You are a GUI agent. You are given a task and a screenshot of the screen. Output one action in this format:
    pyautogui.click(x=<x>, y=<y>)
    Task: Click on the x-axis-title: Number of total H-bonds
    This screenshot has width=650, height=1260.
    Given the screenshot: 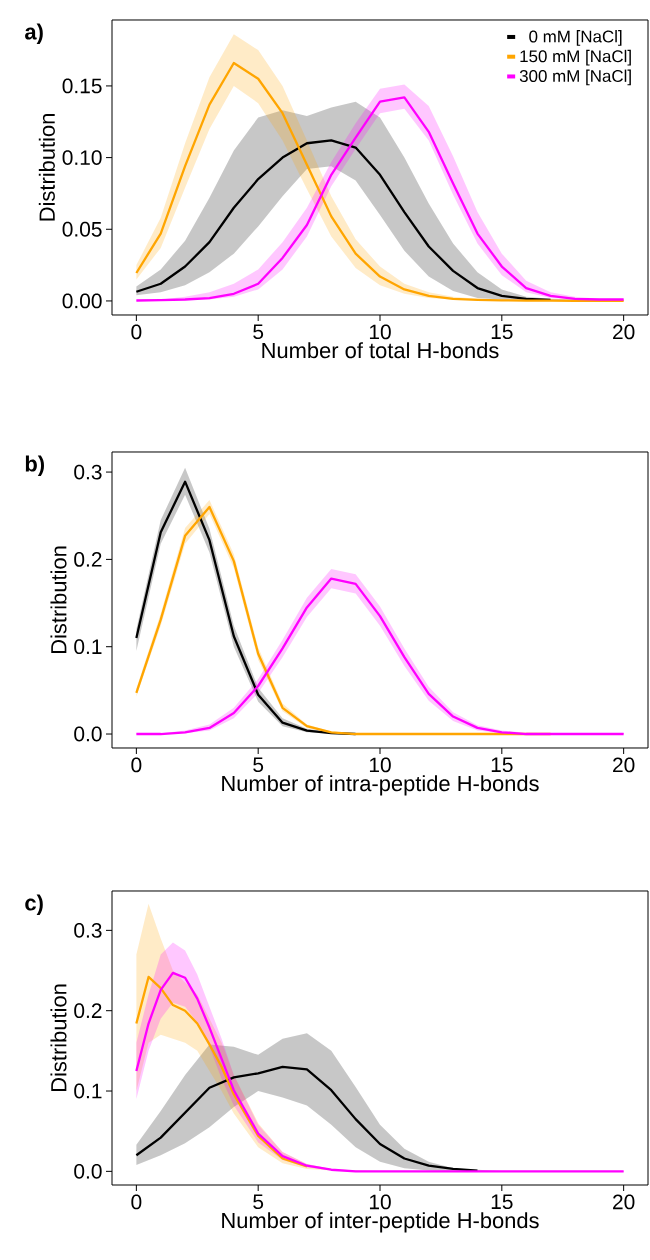 What is the action you would take?
    pyautogui.click(x=380, y=350)
    